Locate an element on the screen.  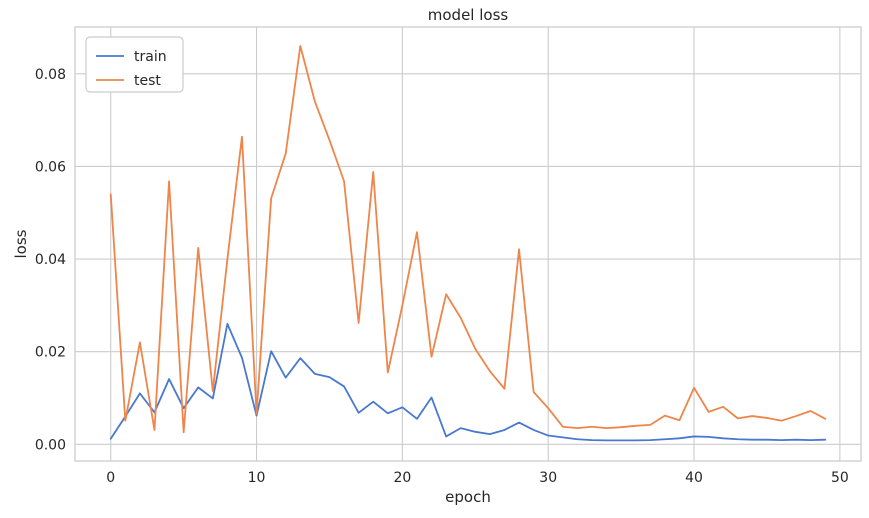
legend-label-train: train is located at coordinates (150, 57).